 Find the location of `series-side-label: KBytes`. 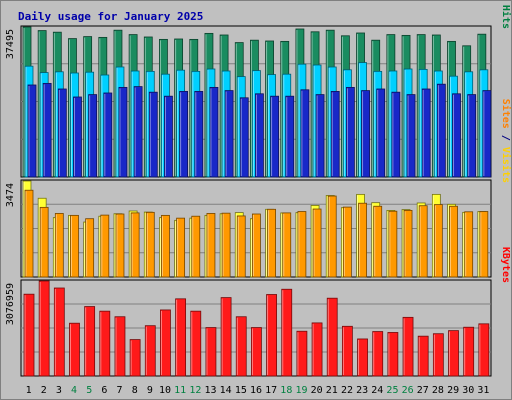

series-side-label: KBytes is located at coordinates (505, 265).